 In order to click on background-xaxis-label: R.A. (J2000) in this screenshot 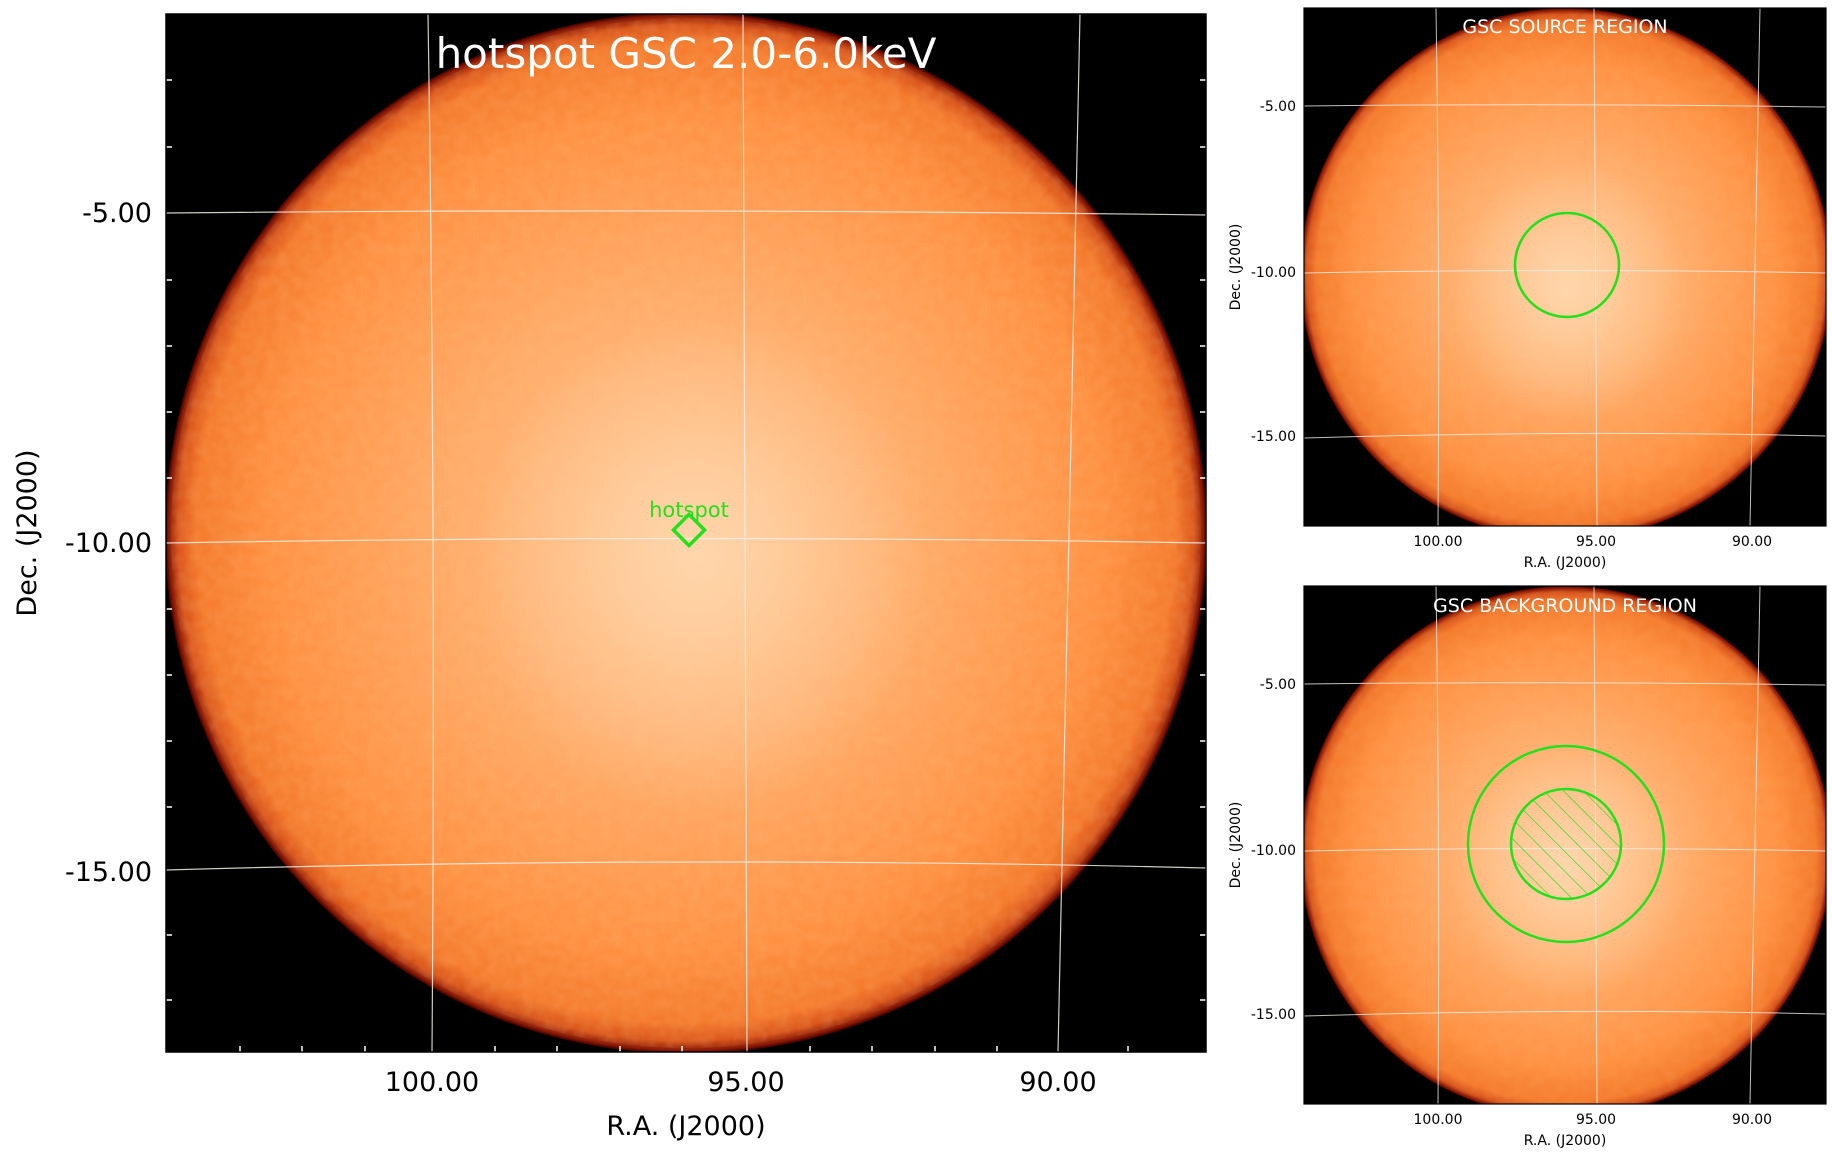, I will do `click(1565, 1141)`.